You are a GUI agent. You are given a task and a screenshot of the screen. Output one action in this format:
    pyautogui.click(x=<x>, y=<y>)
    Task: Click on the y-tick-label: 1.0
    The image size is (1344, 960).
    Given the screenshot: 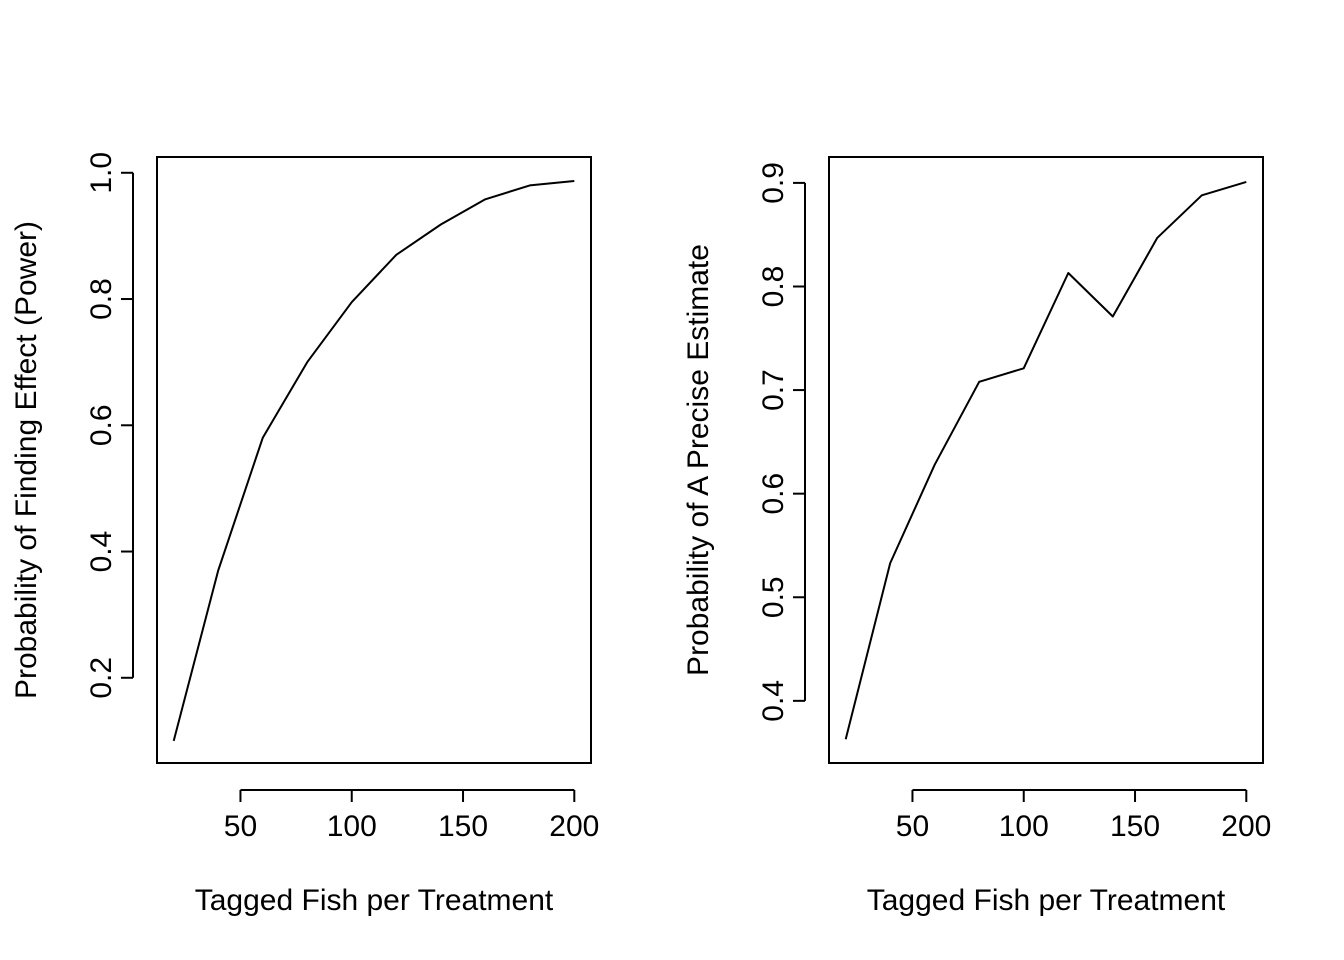 What is the action you would take?
    pyautogui.click(x=101, y=173)
    